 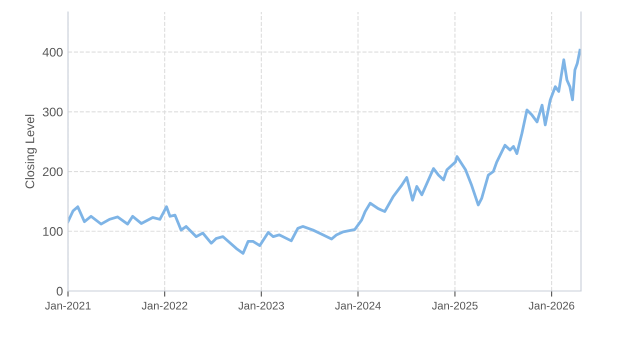 I want to click on y-tick-label: 100, so click(x=53, y=231).